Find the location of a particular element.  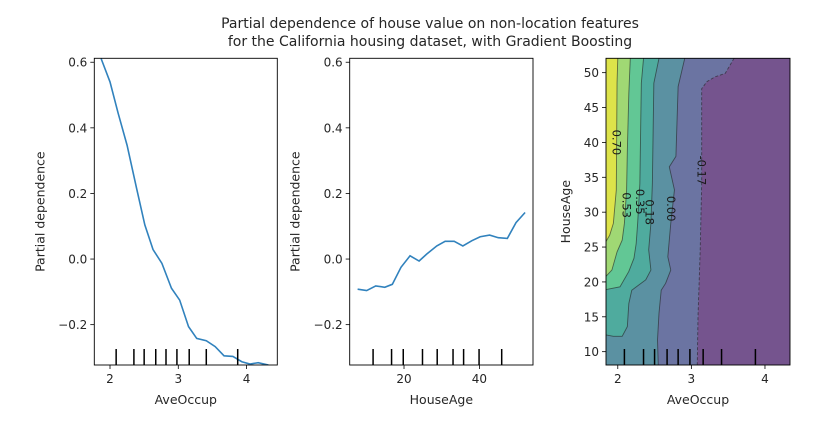

y-tick-label: 20 is located at coordinates (591, 282).